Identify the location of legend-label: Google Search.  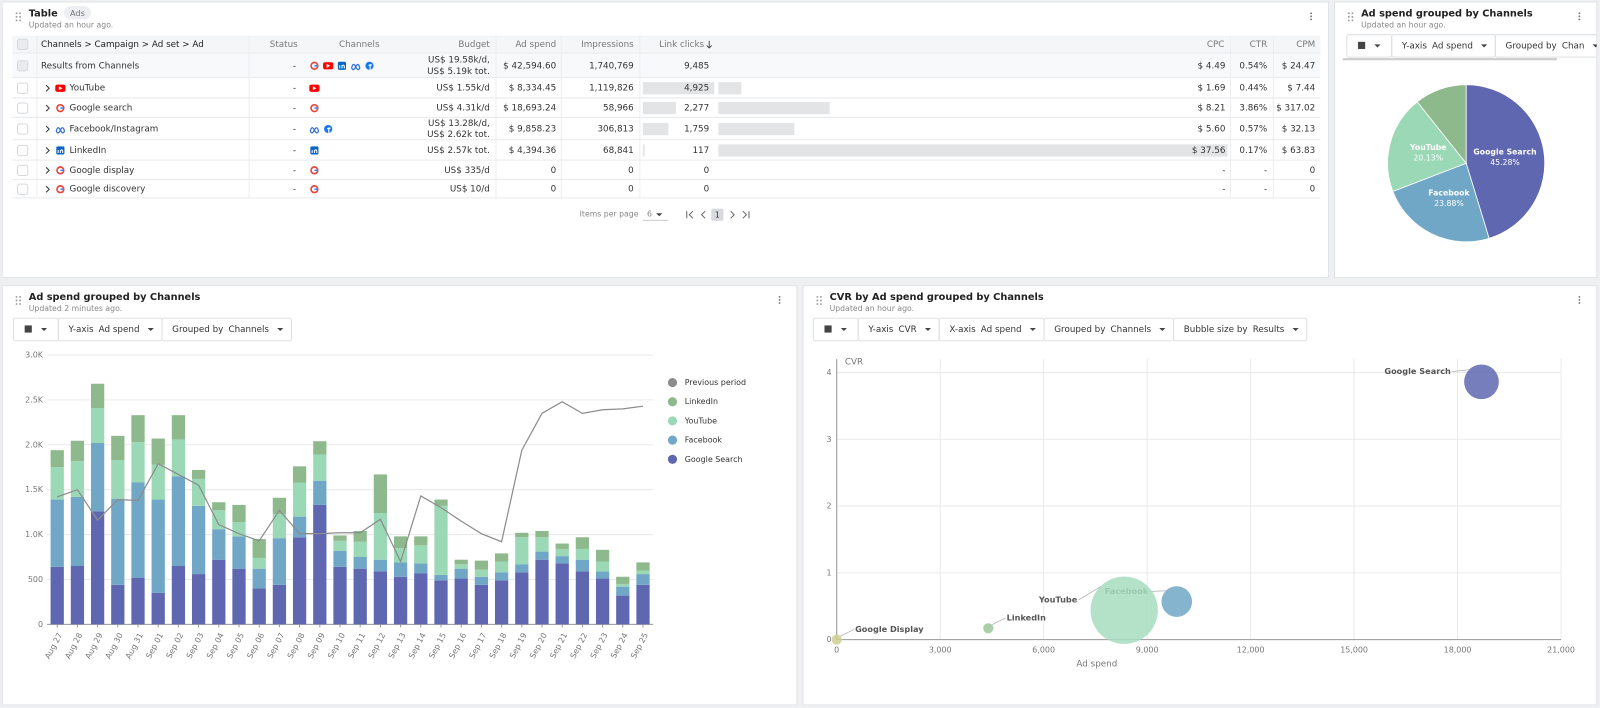
(714, 459).